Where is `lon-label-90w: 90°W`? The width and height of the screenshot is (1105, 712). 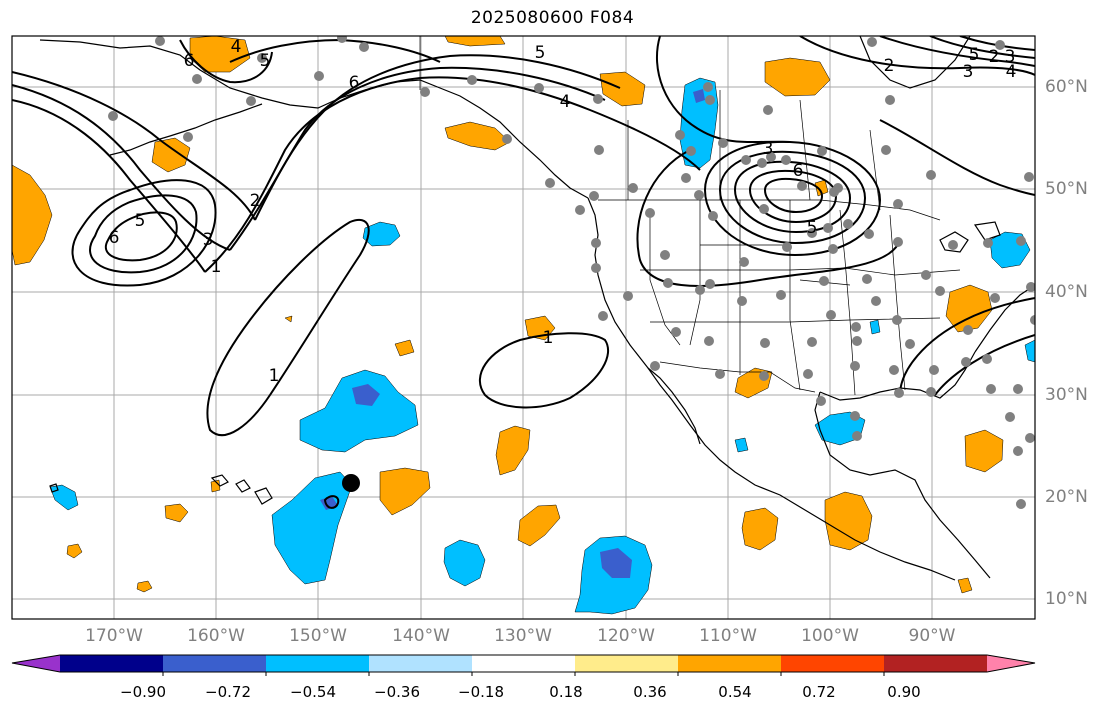
lon-label-90w: 90°W is located at coordinates (932, 636).